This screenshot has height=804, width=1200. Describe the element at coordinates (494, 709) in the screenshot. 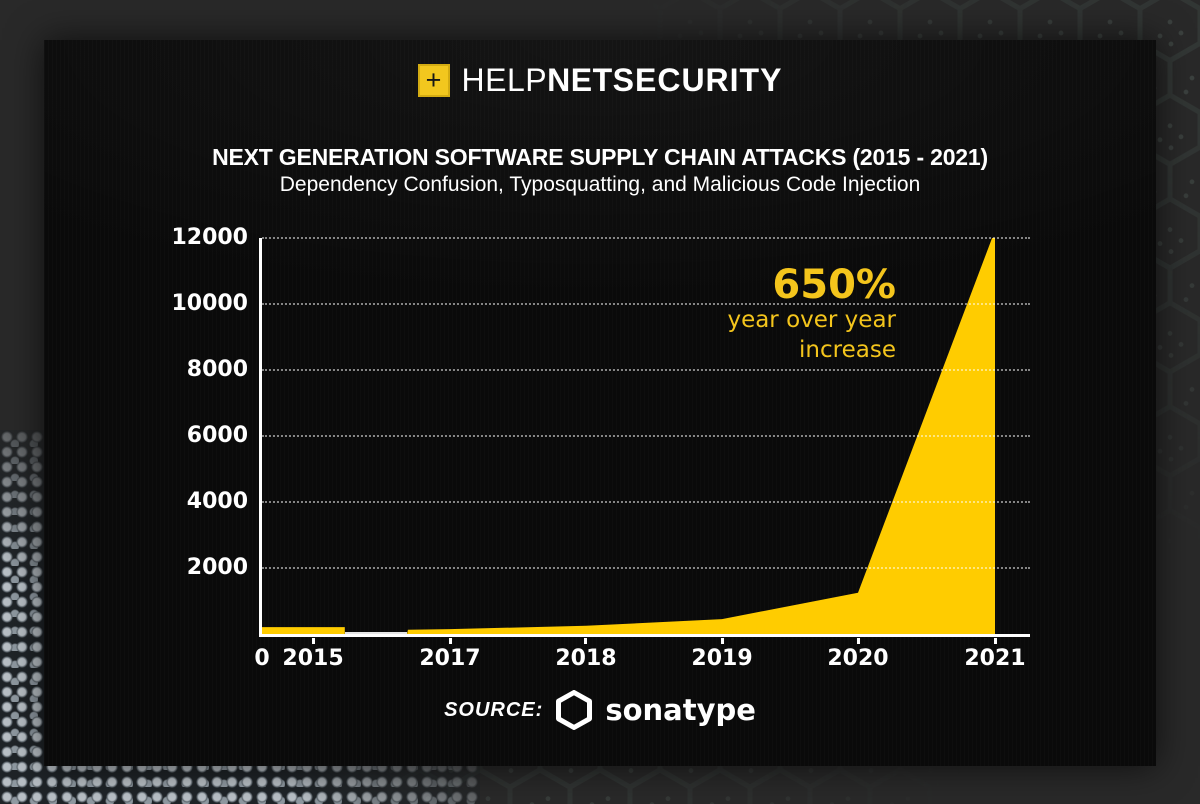

I see `source-label: SOURCE:` at that location.